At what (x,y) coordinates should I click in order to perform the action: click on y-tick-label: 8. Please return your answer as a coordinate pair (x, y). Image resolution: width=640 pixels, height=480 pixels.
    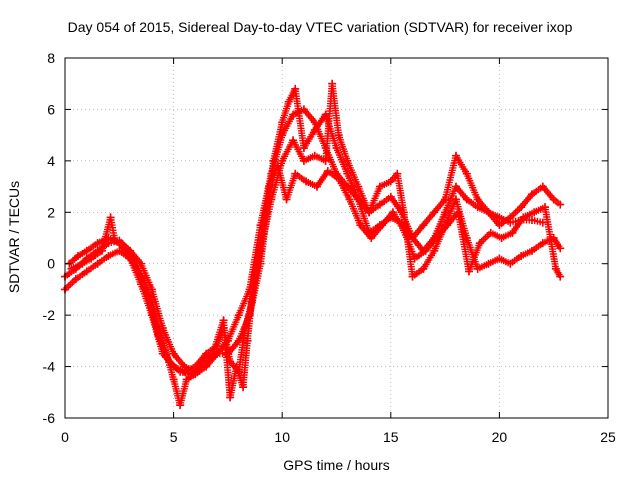
    Looking at the image, I should click on (51, 58).